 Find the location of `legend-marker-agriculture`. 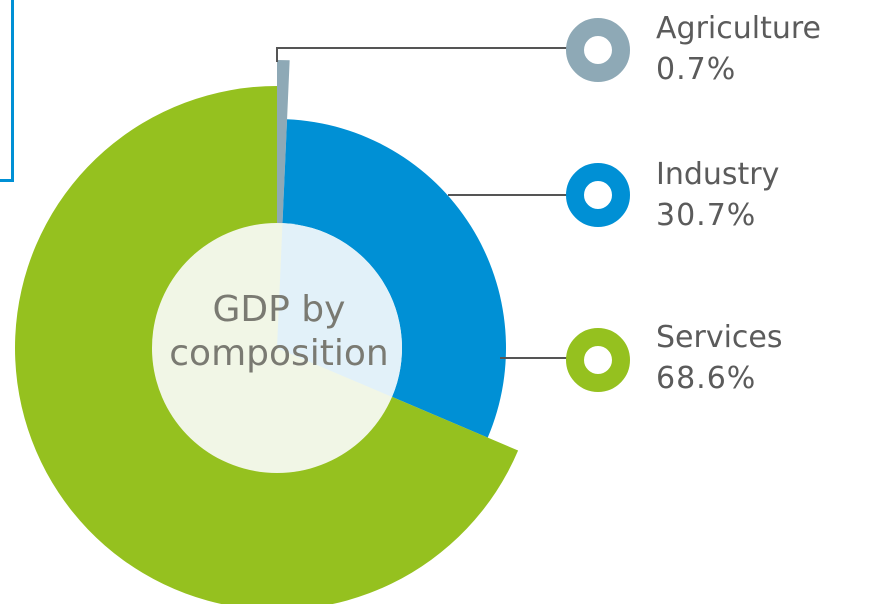

legend-marker-agriculture is located at coordinates (598, 50).